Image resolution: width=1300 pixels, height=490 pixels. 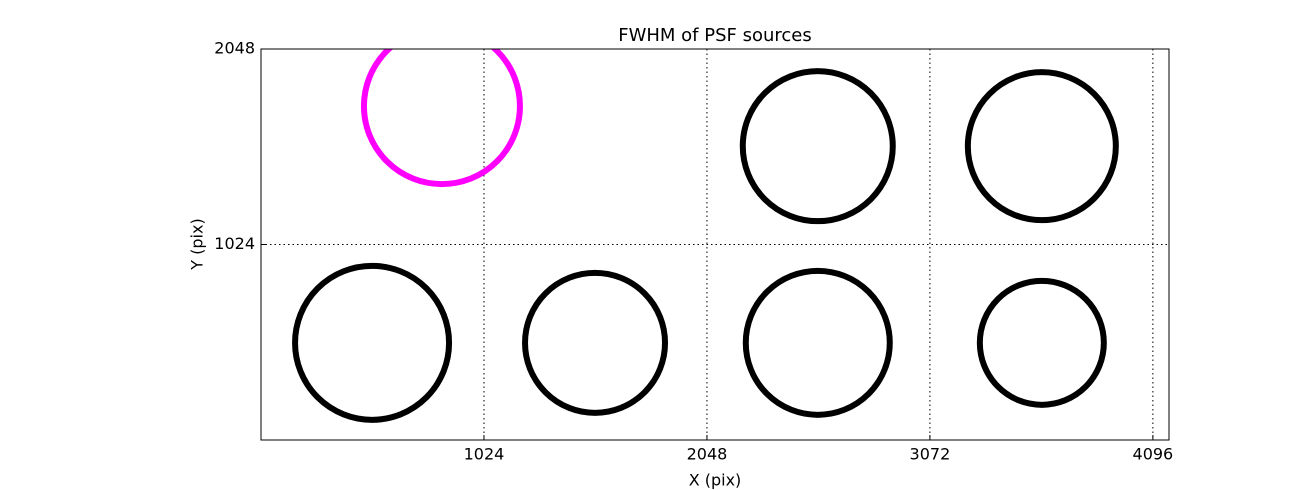 I want to click on x-tick-label: 3072, so click(x=930, y=454).